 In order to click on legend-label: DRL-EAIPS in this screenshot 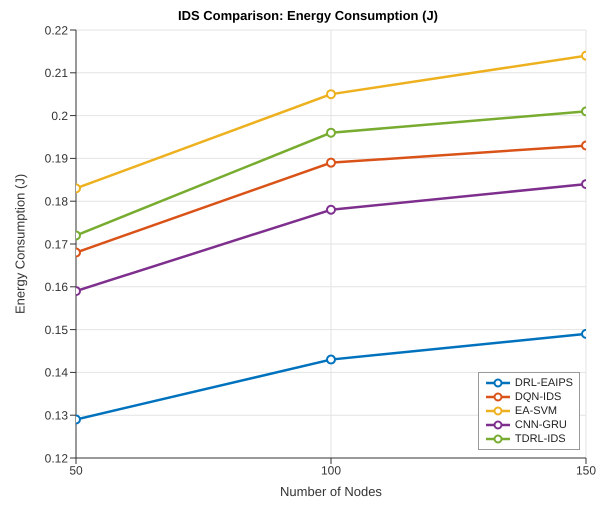, I will do `click(543, 383)`.